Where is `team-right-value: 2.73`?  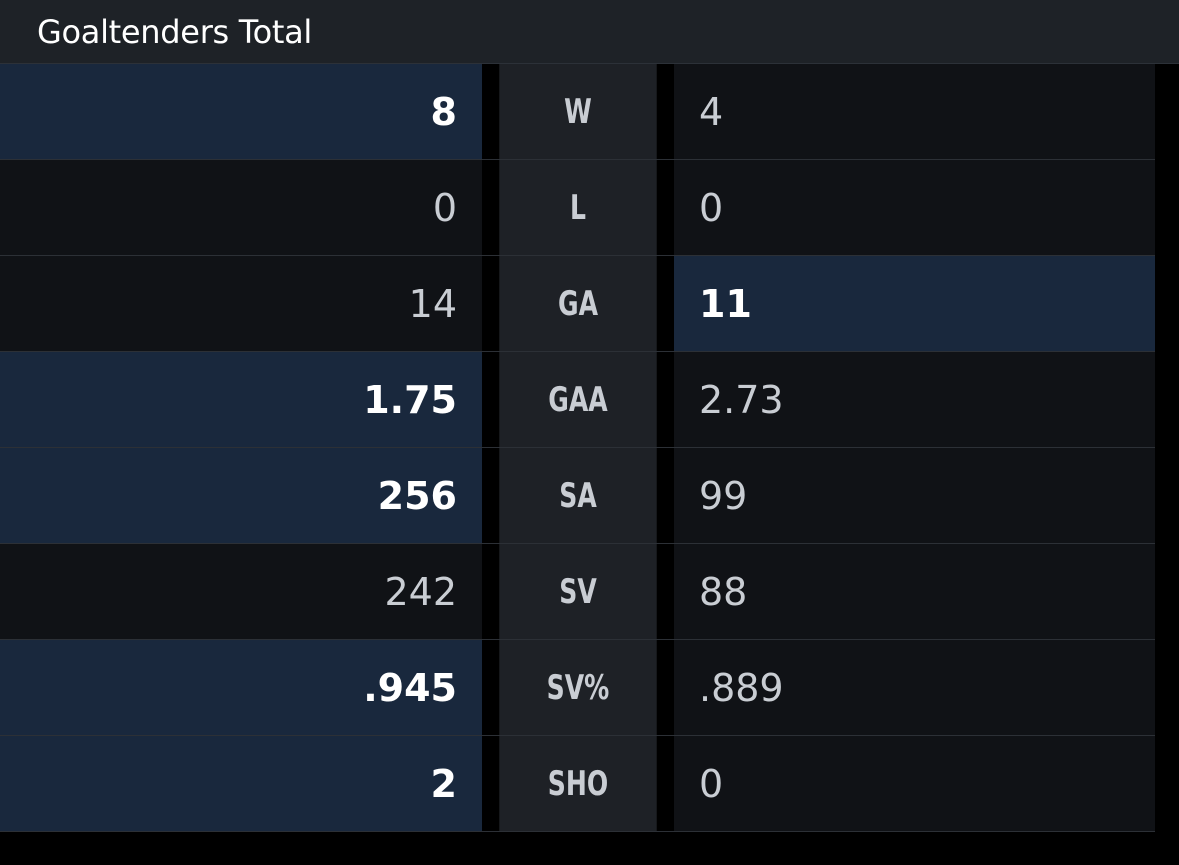
team-right-value: 2.73 is located at coordinates (914, 400).